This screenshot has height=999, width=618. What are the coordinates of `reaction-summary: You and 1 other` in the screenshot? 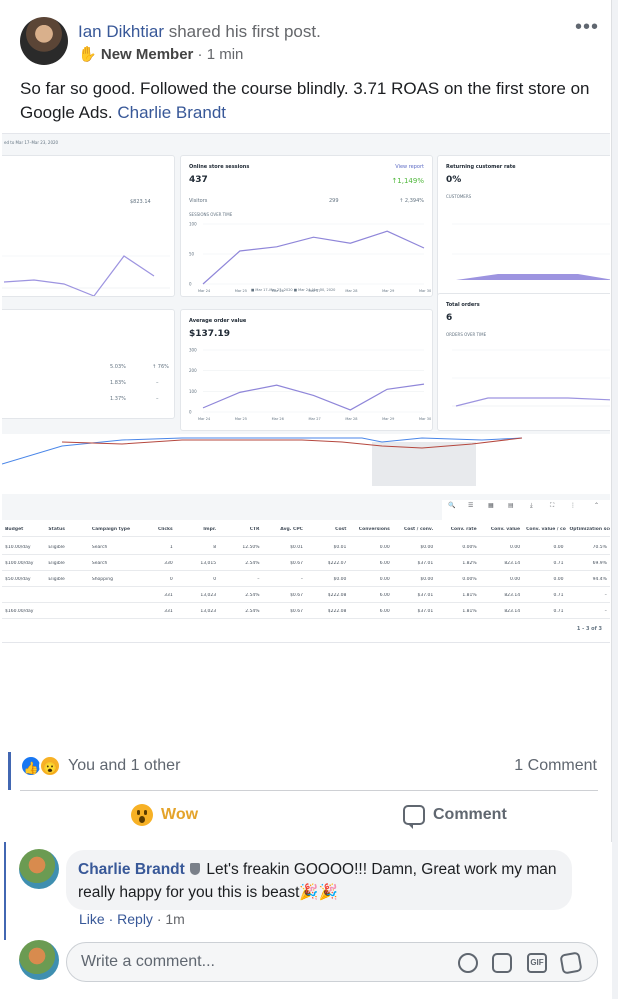 It's located at (124, 765).